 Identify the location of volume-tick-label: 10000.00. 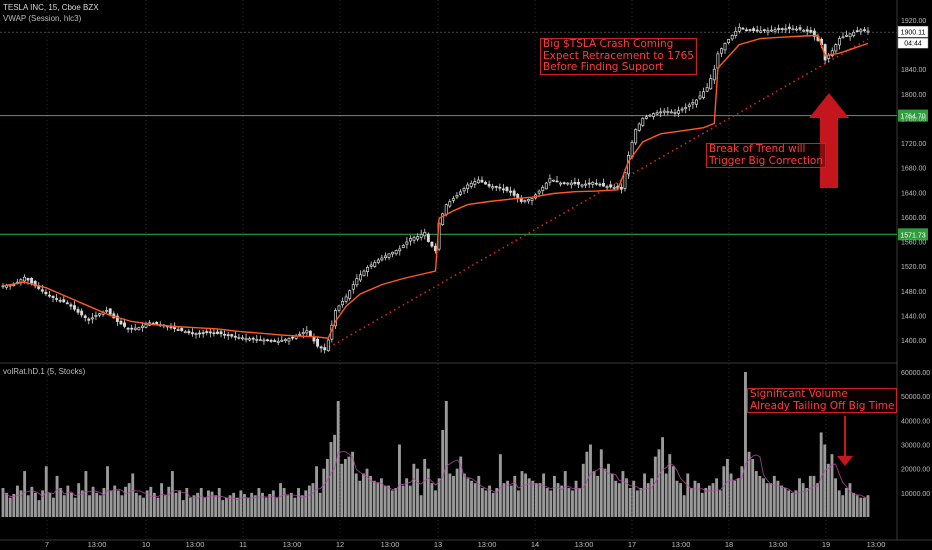
(915, 494).